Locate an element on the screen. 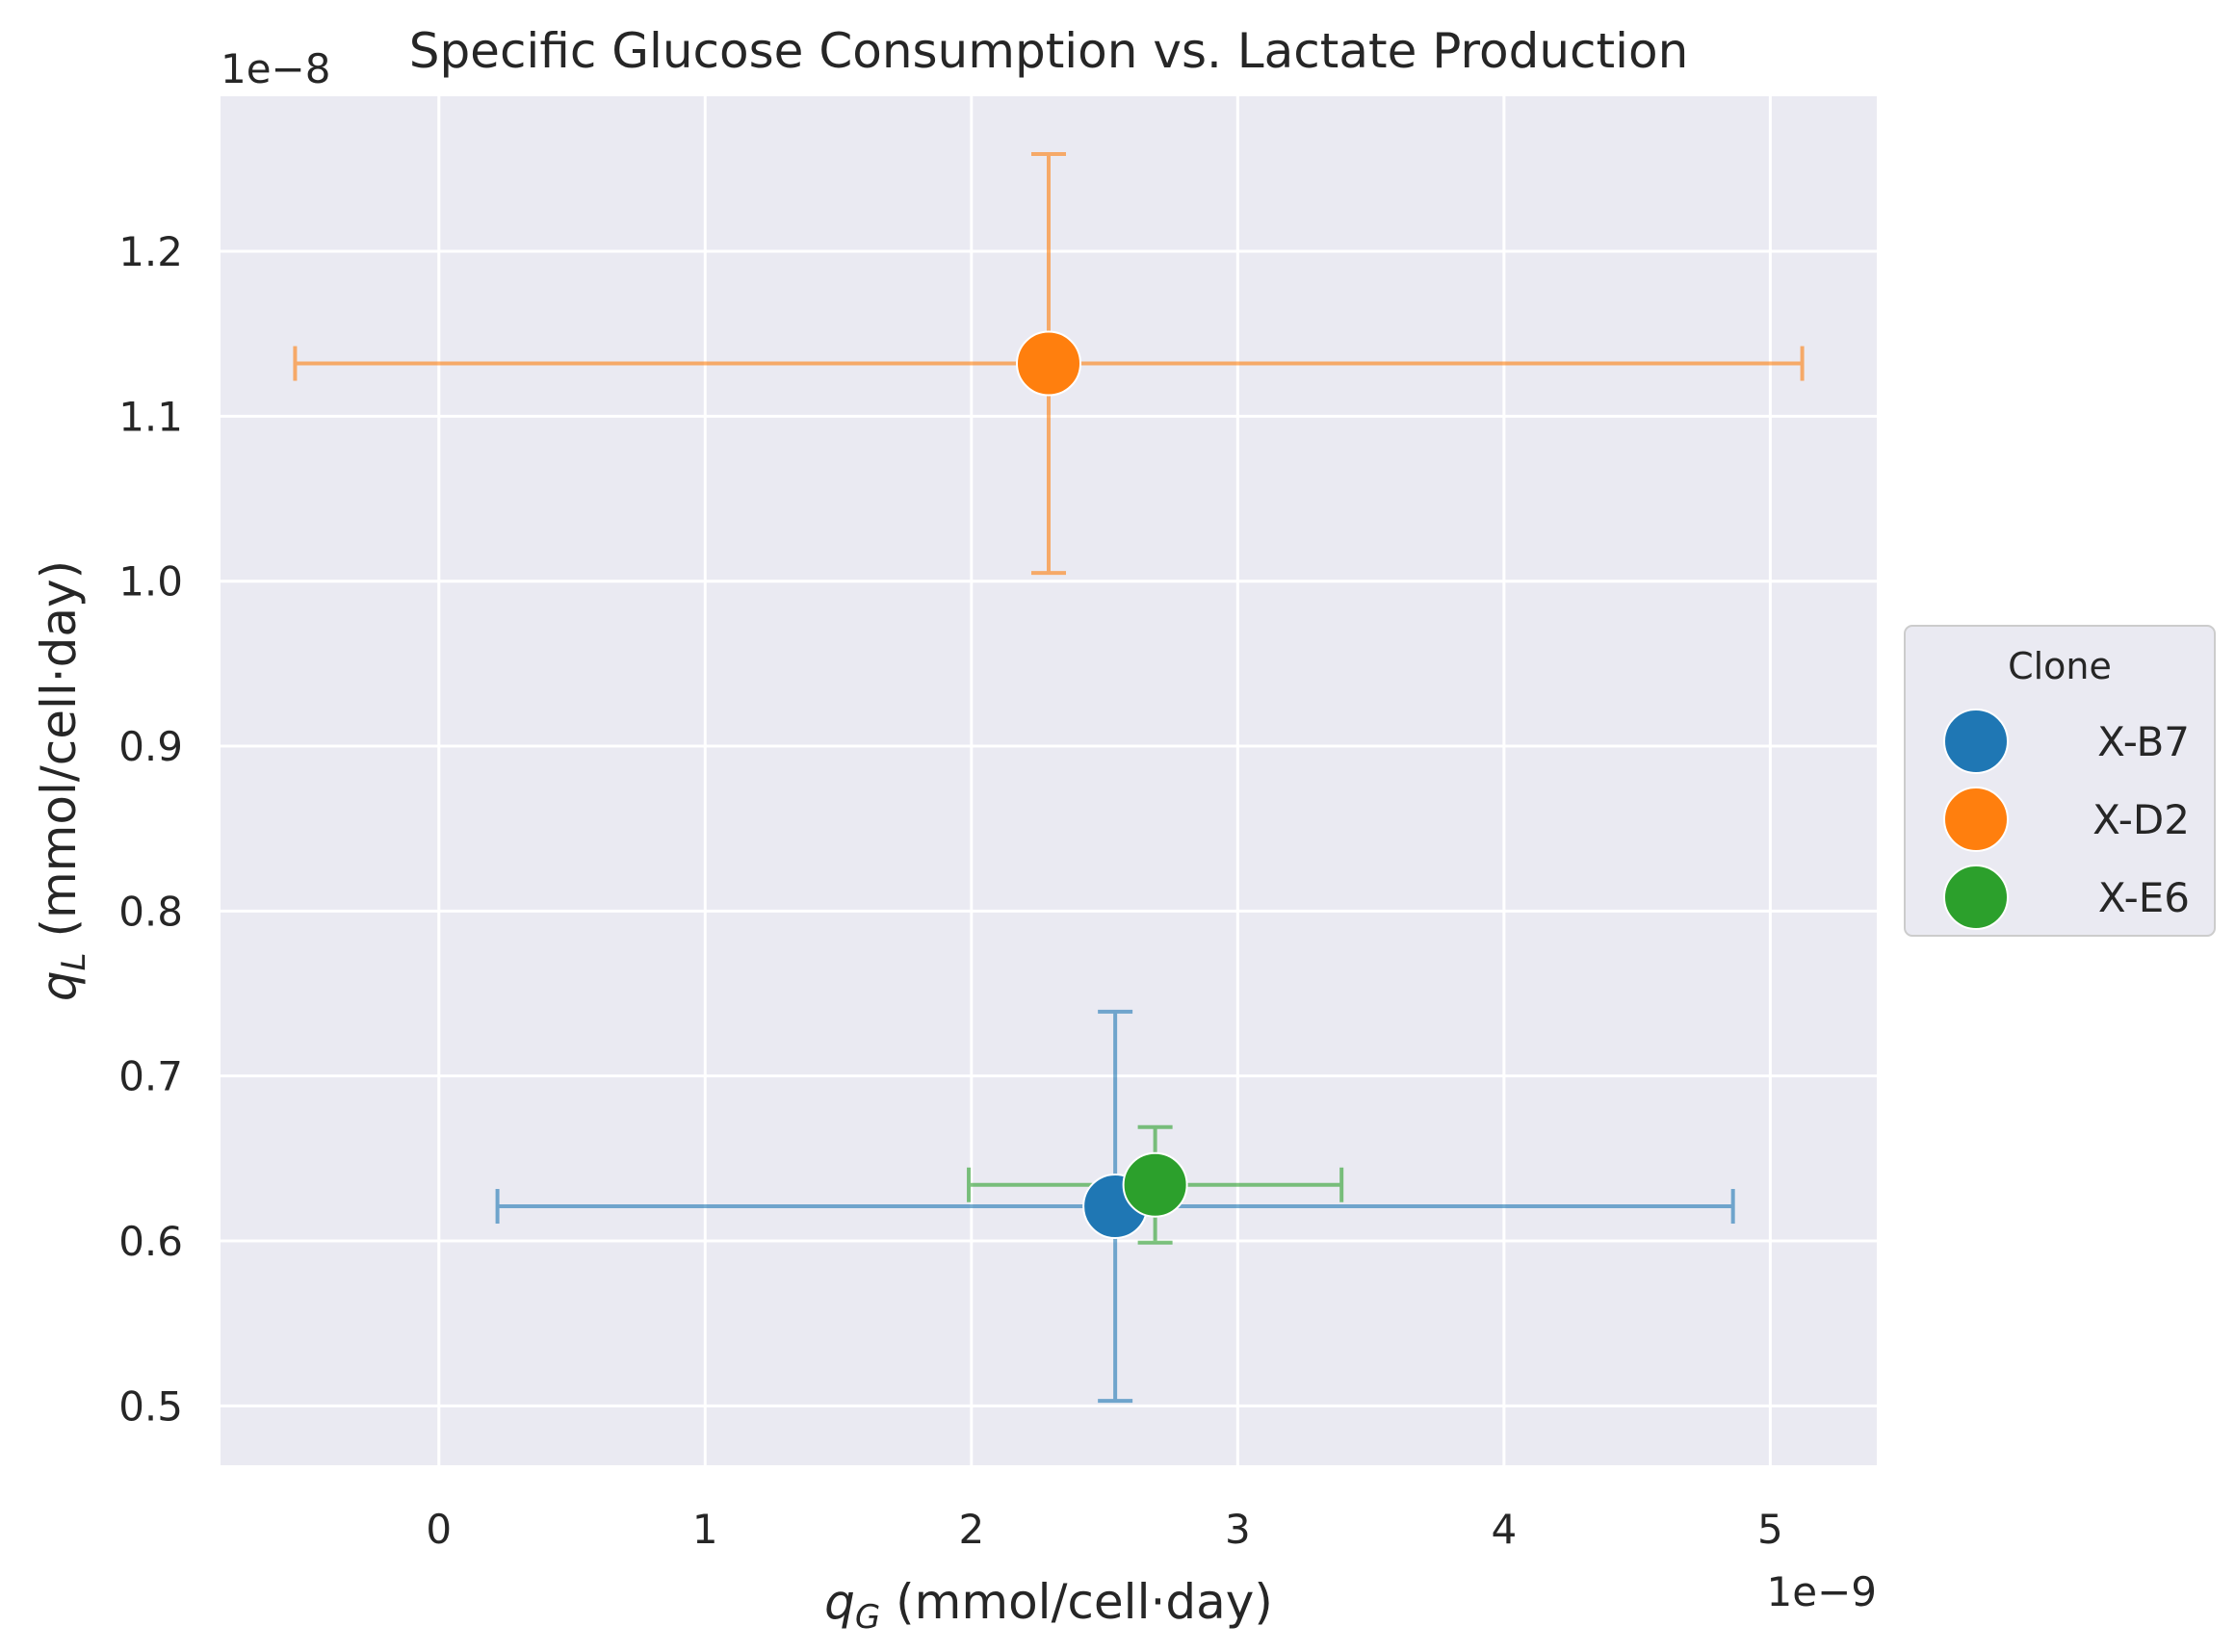  x-axis-label-unit: (mmol/cell·day) is located at coordinates (1077, 1602).